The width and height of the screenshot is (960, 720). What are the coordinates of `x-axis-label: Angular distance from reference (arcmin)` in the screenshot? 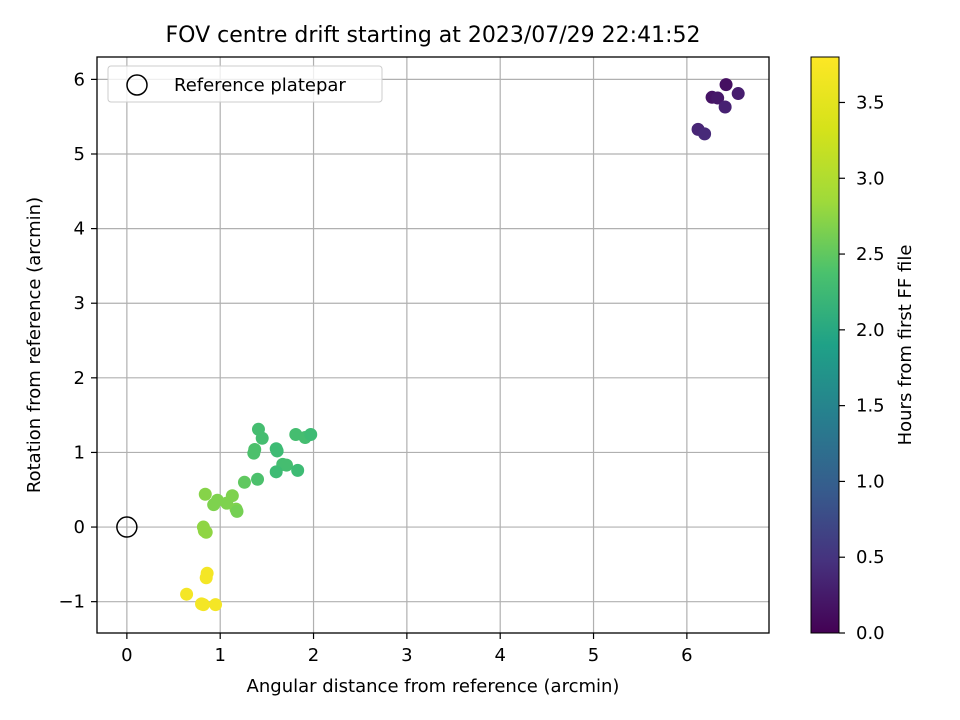 It's located at (433, 686).